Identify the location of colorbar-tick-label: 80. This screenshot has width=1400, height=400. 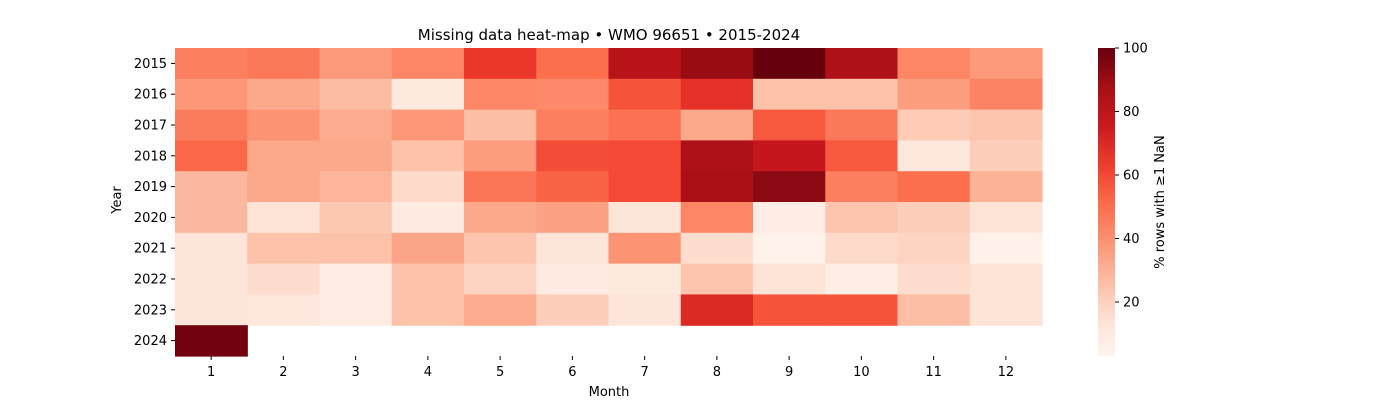
(1131, 112).